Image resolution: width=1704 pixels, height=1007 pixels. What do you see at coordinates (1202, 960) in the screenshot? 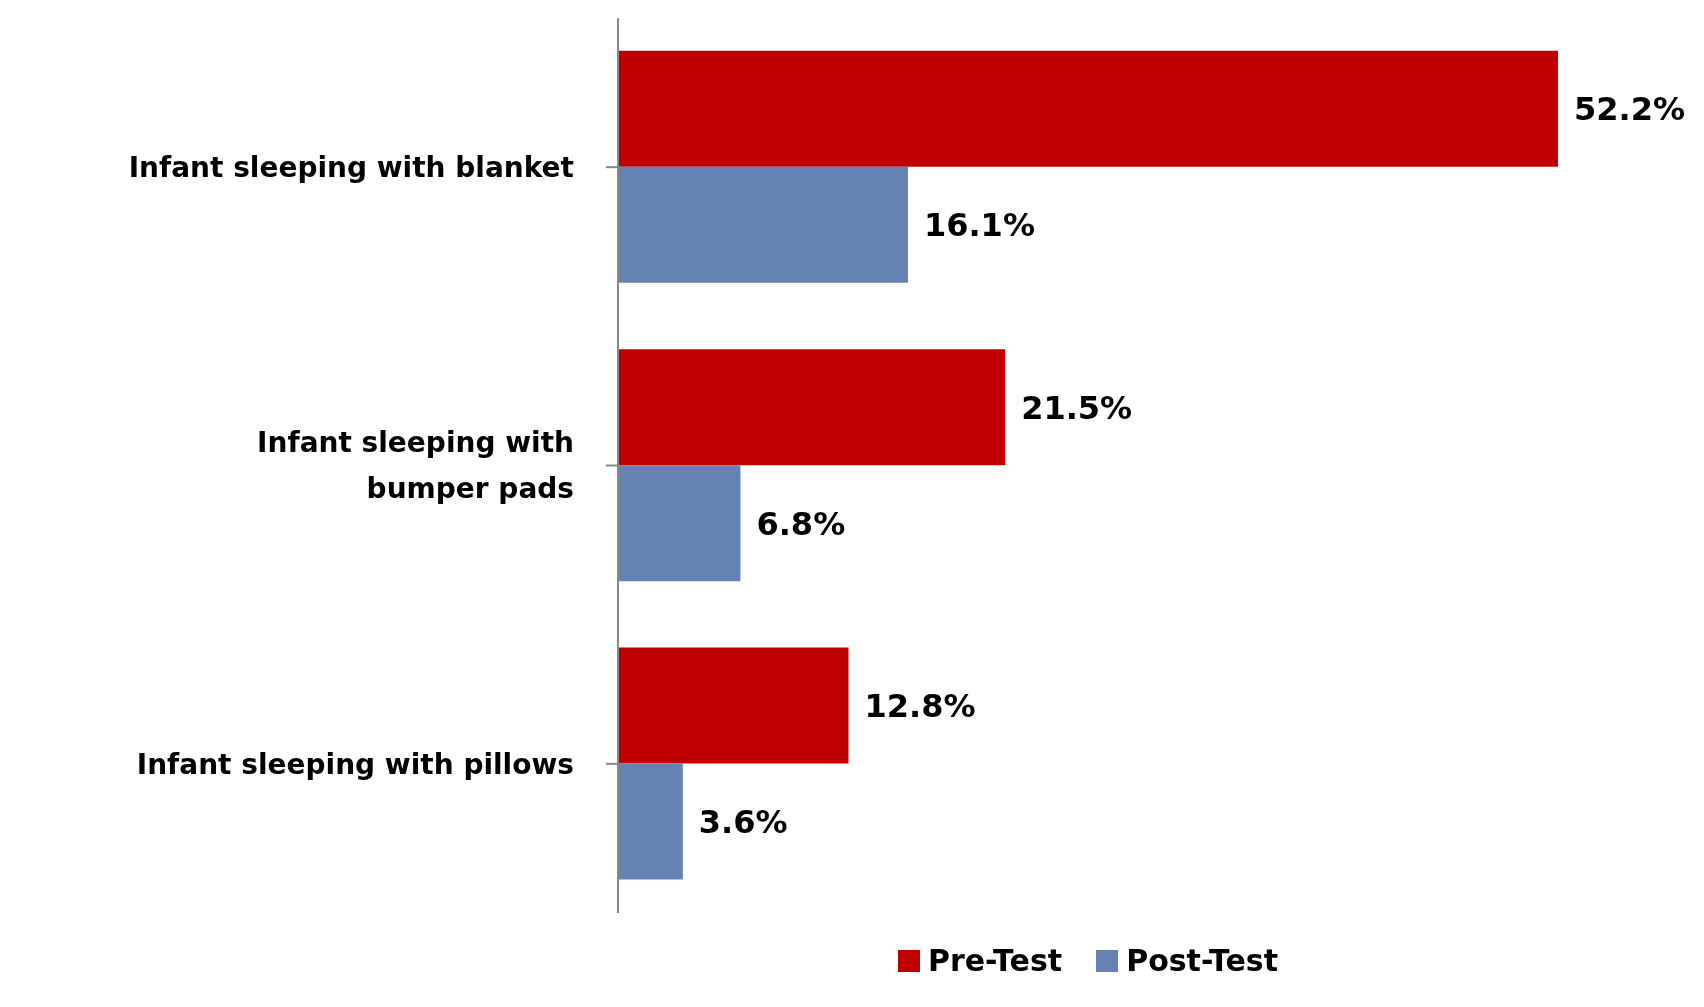
I see `legend-label: Post-Test` at bounding box center [1202, 960].